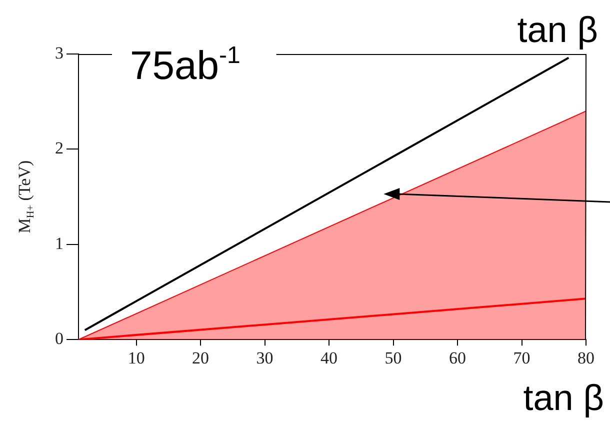  Describe the element at coordinates (59, 52) in the screenshot. I see `y-tick-label: 3` at that location.